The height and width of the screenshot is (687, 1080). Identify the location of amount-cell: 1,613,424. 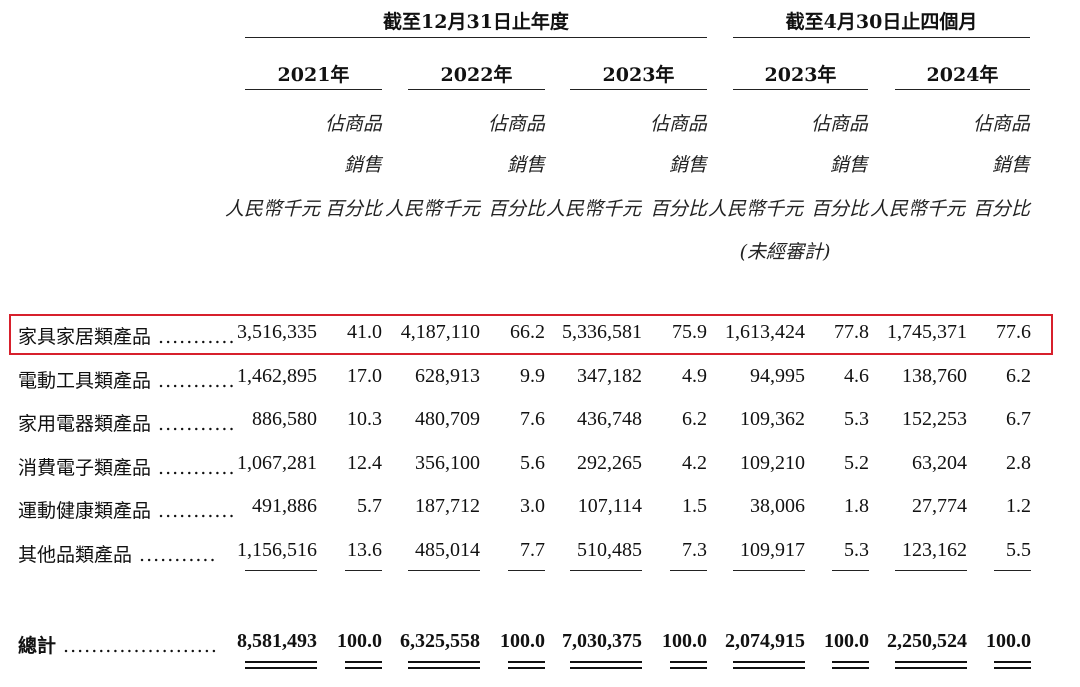
(765, 332).